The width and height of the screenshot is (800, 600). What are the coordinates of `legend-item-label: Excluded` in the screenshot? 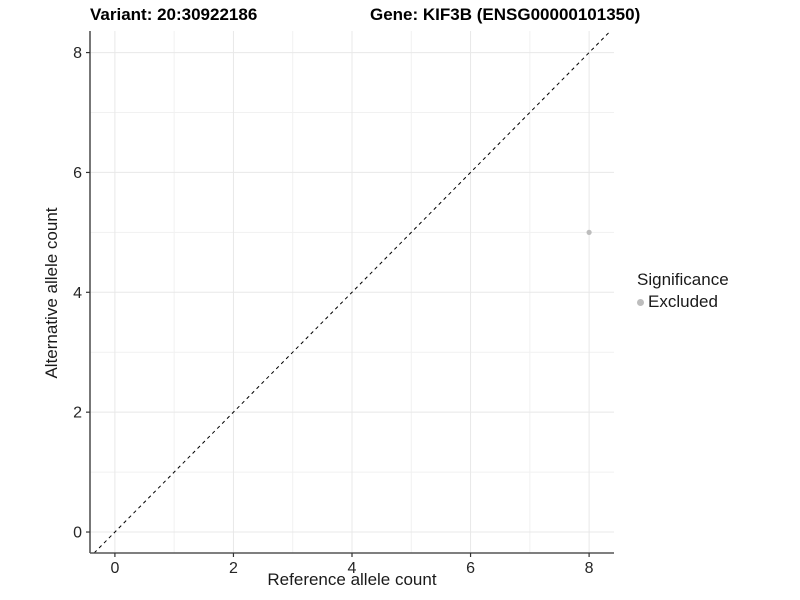 It's located at (683, 301).